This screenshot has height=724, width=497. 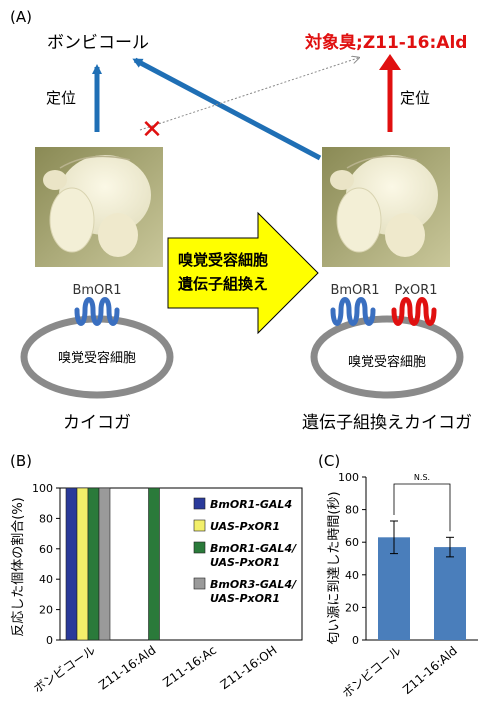 I want to click on cell-right, so click(x=387, y=357).